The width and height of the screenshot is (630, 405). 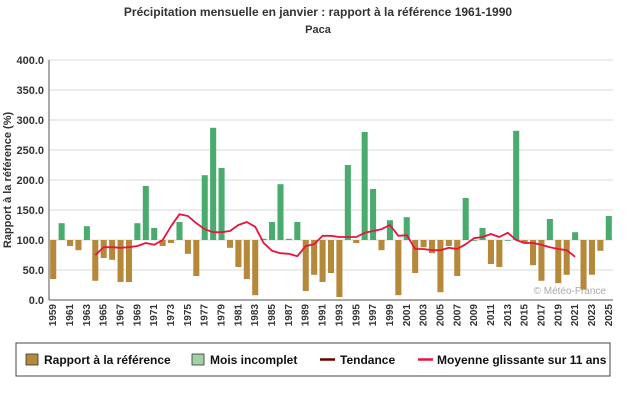 I want to click on moving-average, so click(x=335, y=235).